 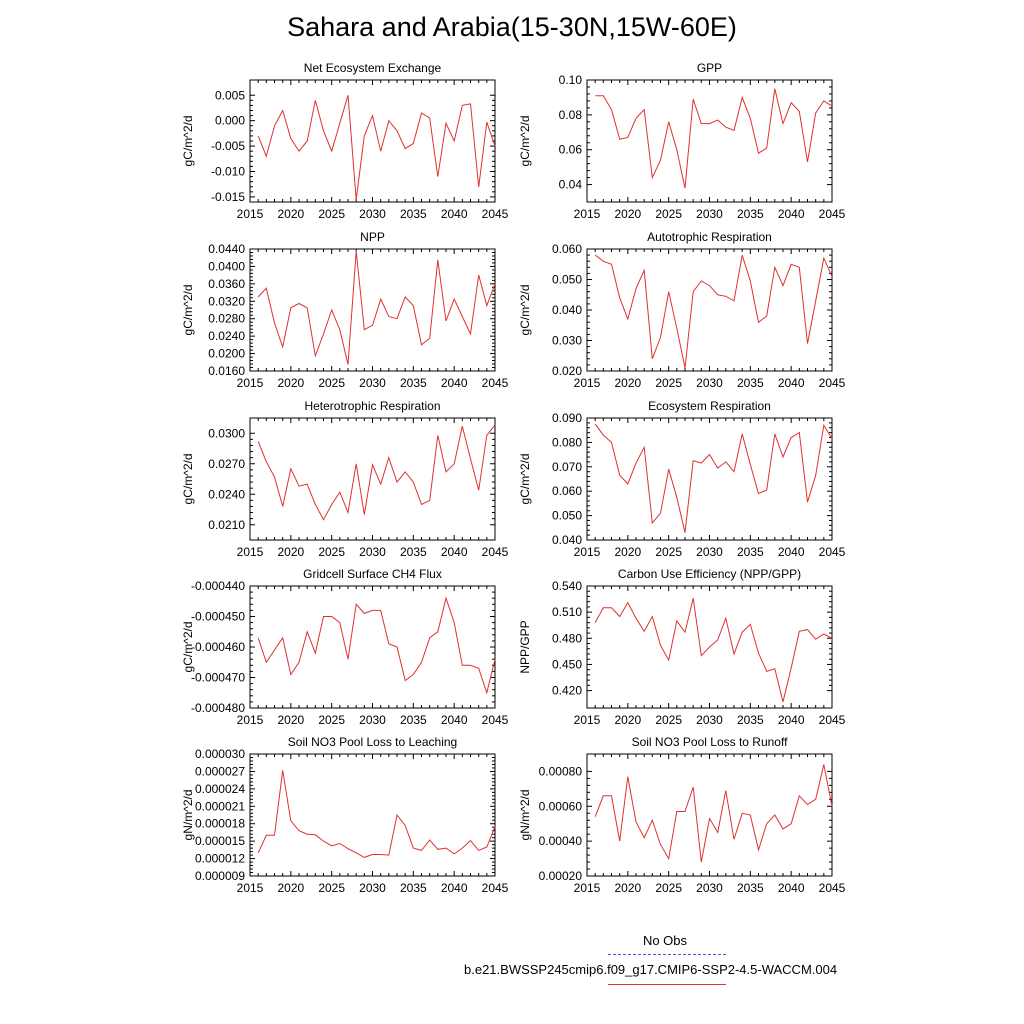 I want to click on panel-title: Soil NO3 Pool Loss to Leaching, so click(x=372, y=742).